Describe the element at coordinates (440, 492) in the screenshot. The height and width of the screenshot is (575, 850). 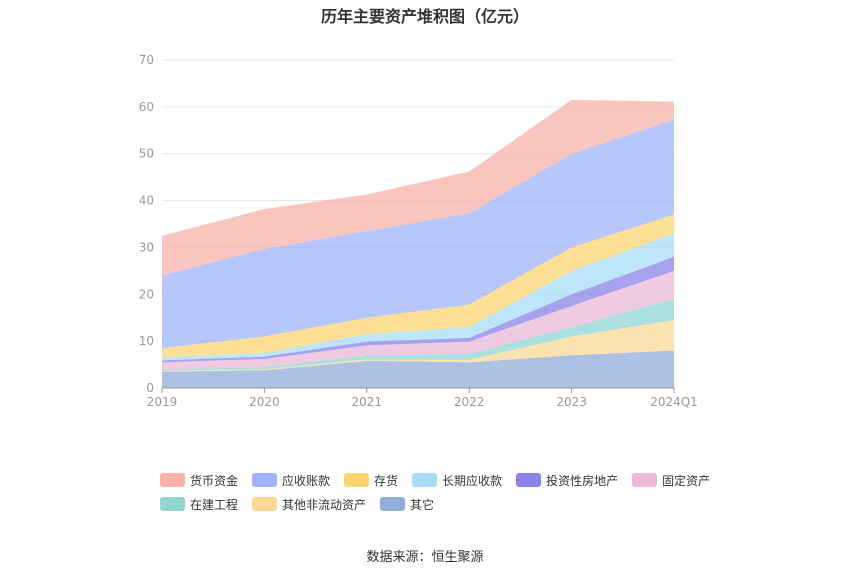
I see `legend: 货币资金 应收账款 存货 长期应收款 投资性房地产 固定资产在建工程 其他非流动资产 其它` at that location.